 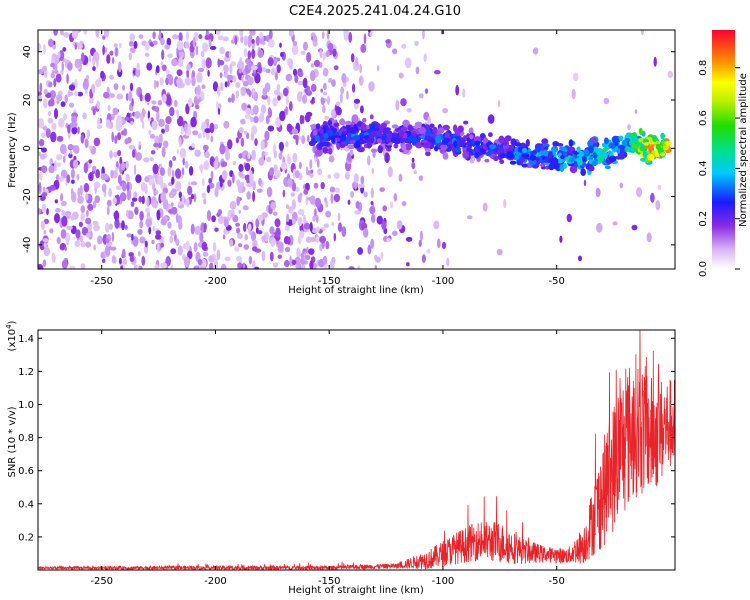 I want to click on x-tick-label: -150, so click(x=329, y=581).